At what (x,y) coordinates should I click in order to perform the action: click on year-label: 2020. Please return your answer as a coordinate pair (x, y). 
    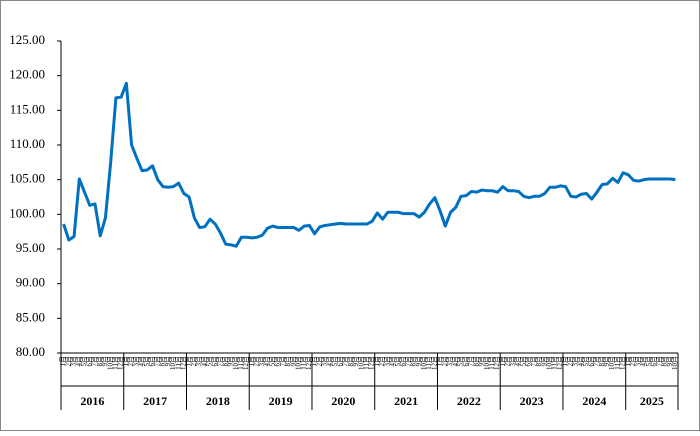
    Looking at the image, I should click on (343, 401).